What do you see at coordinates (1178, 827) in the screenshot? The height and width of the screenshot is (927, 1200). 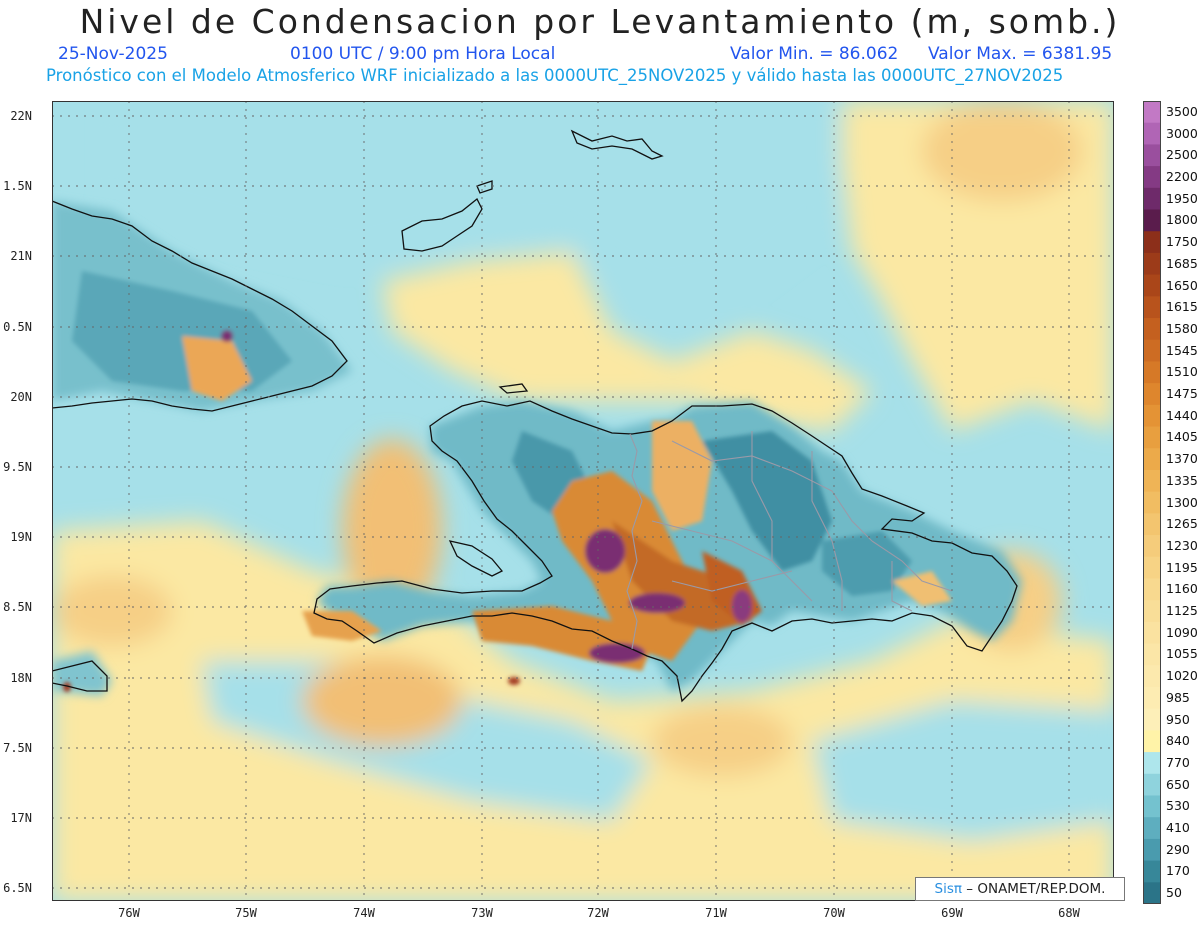 I see `colorbar-label: 410` at bounding box center [1178, 827].